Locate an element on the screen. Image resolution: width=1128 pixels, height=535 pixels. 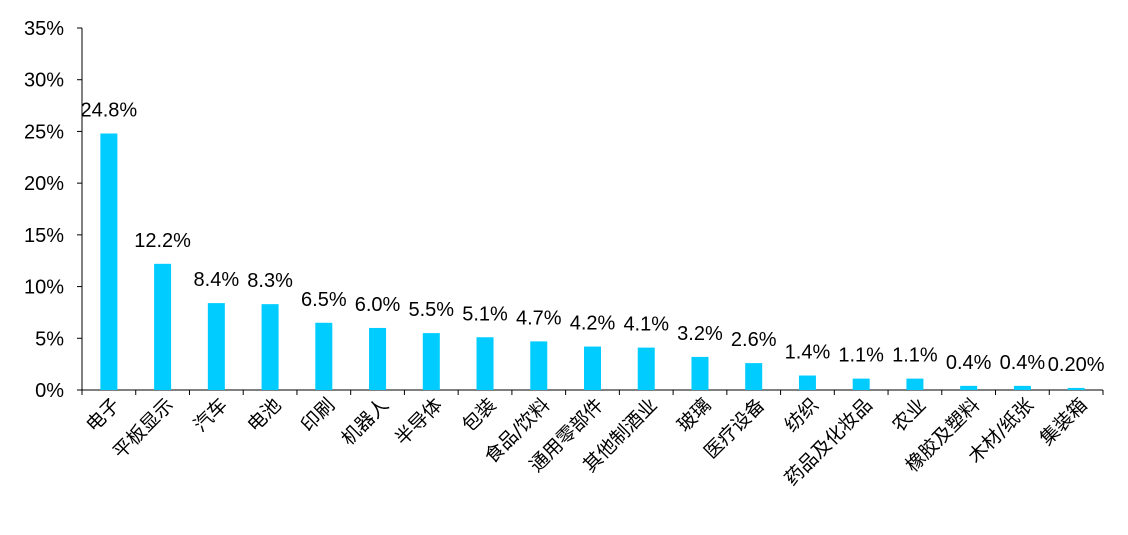
data-label: 3.2% is located at coordinates (700, 334).